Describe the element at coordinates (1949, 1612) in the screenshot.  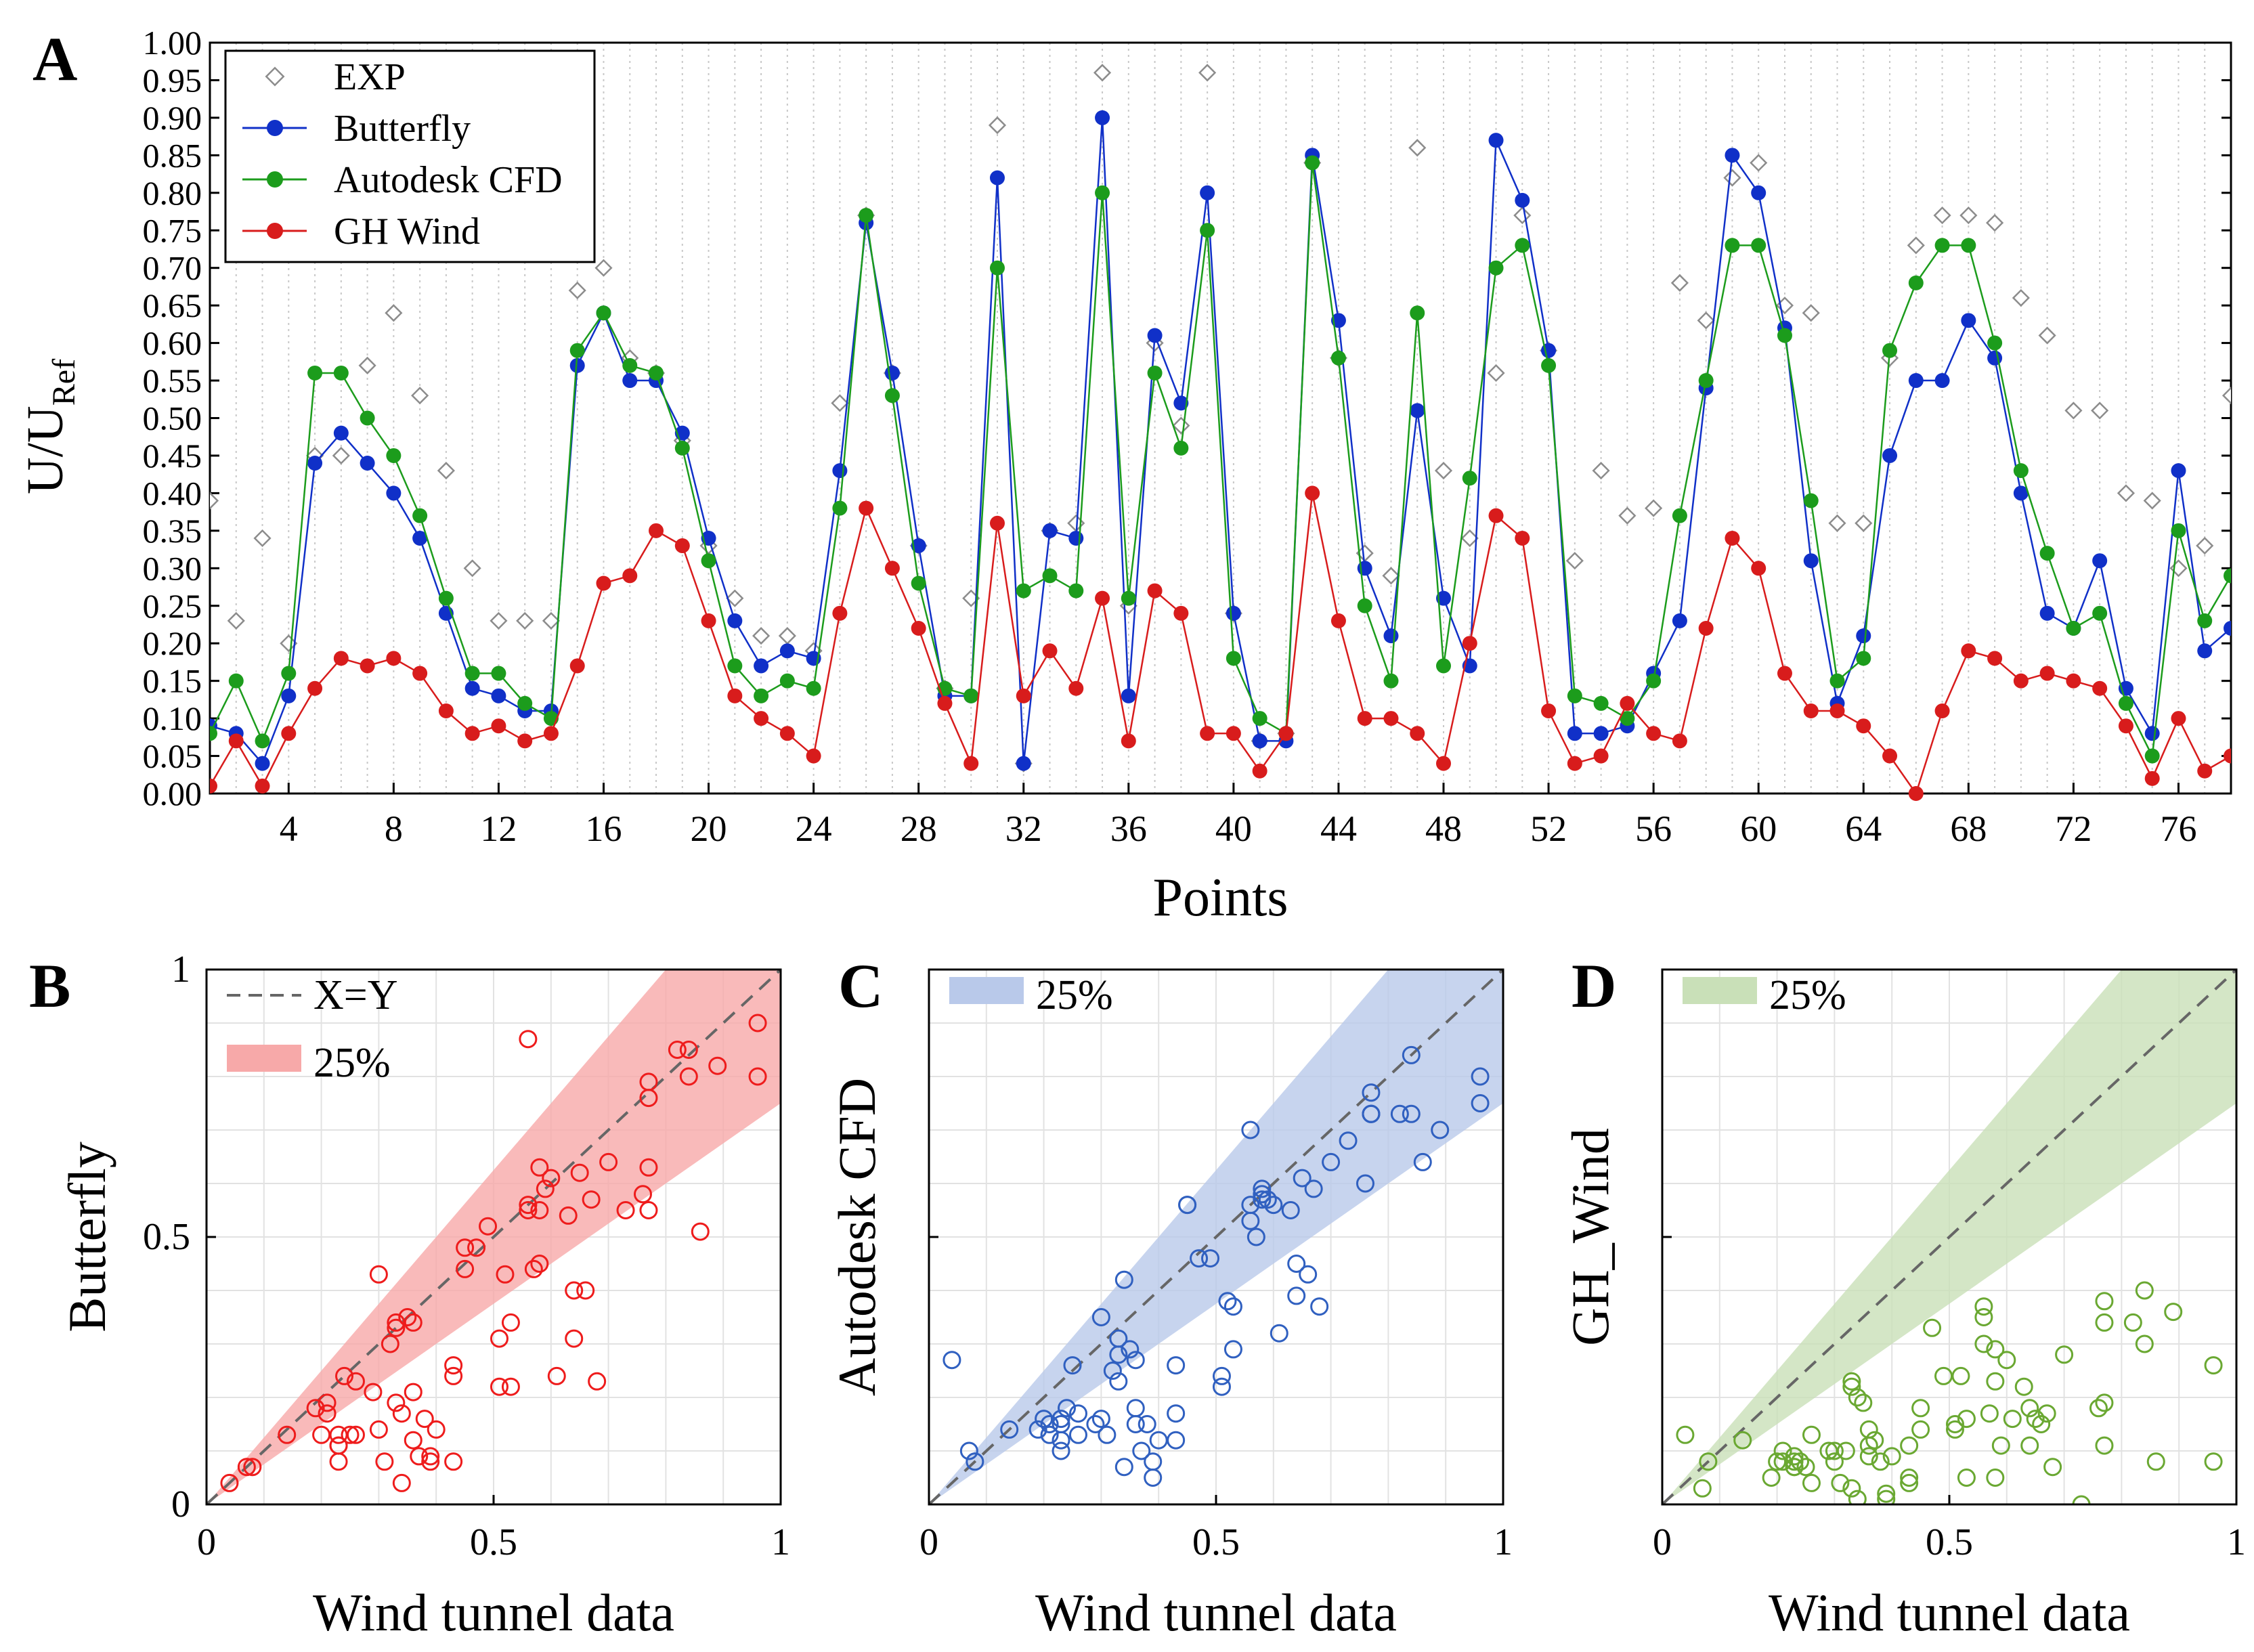
I see `x-axis-title: Wind tunnel data` at that location.